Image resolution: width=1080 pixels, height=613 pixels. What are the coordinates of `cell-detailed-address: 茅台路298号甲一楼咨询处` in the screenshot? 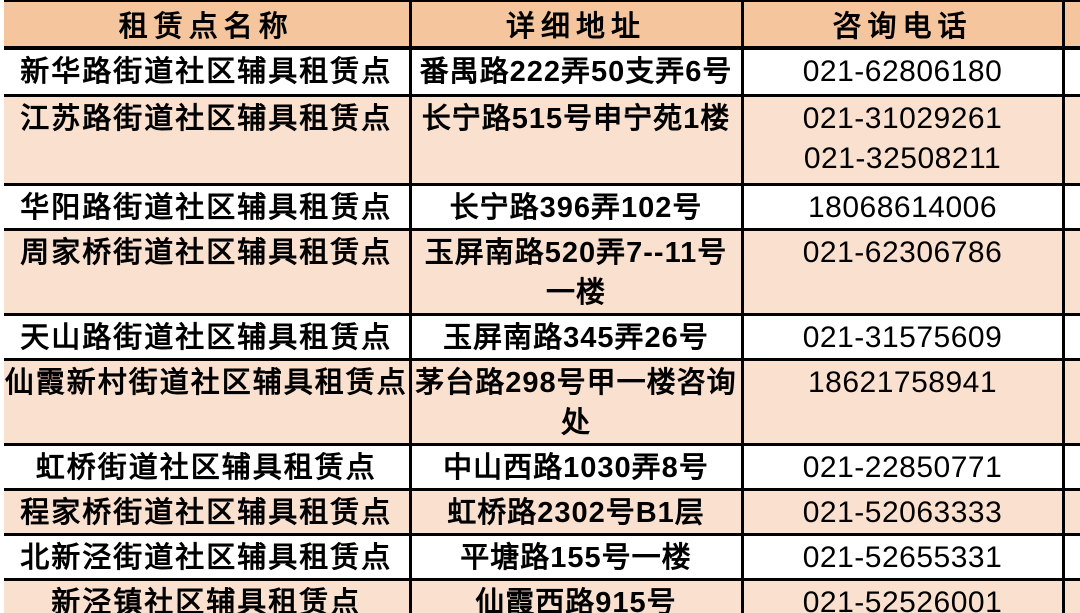 It's located at (576, 401).